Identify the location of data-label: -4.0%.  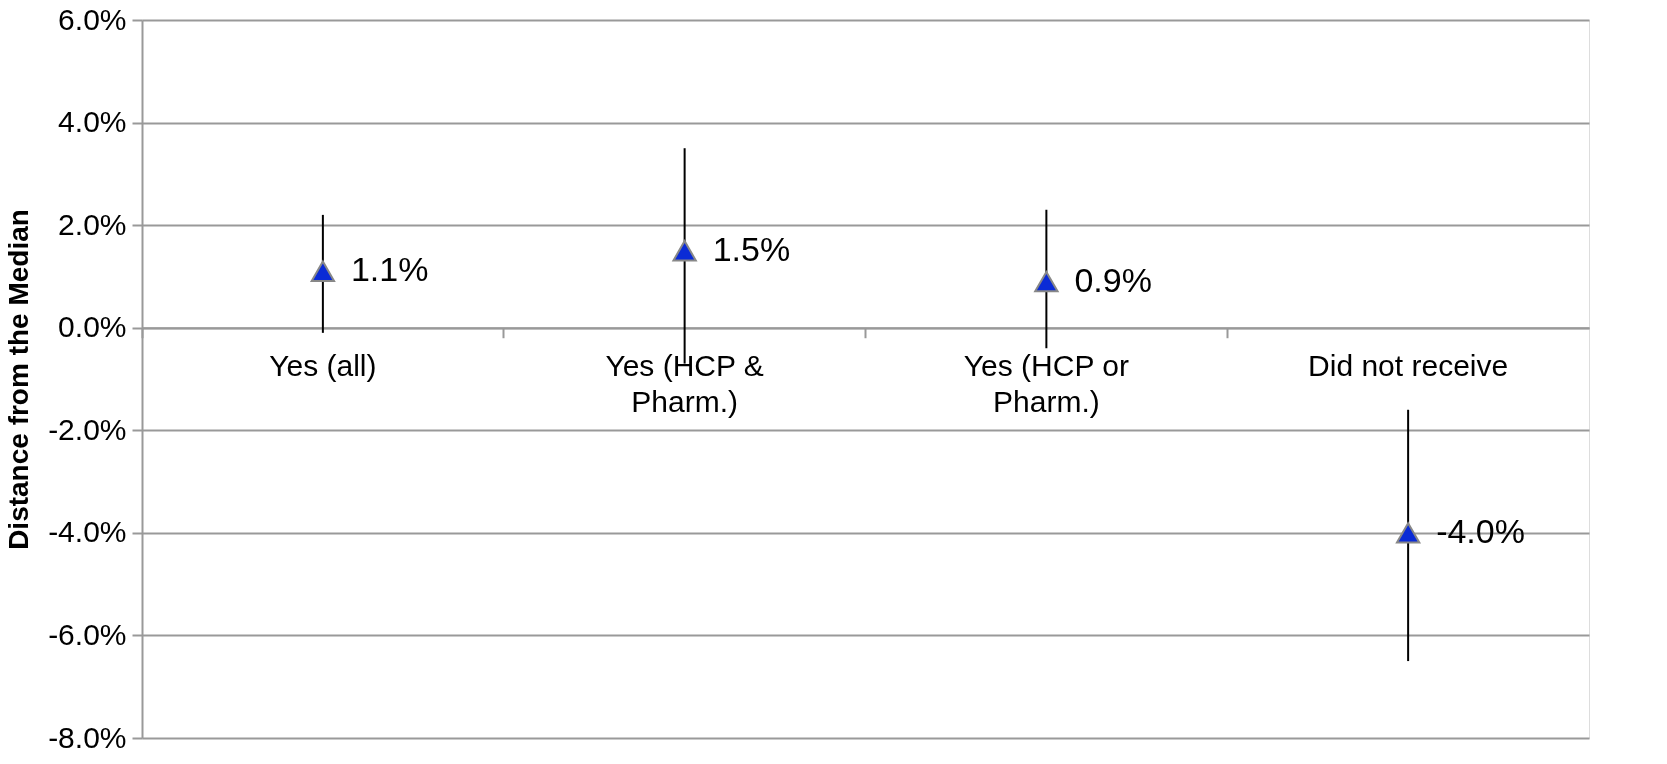
(1480, 530).